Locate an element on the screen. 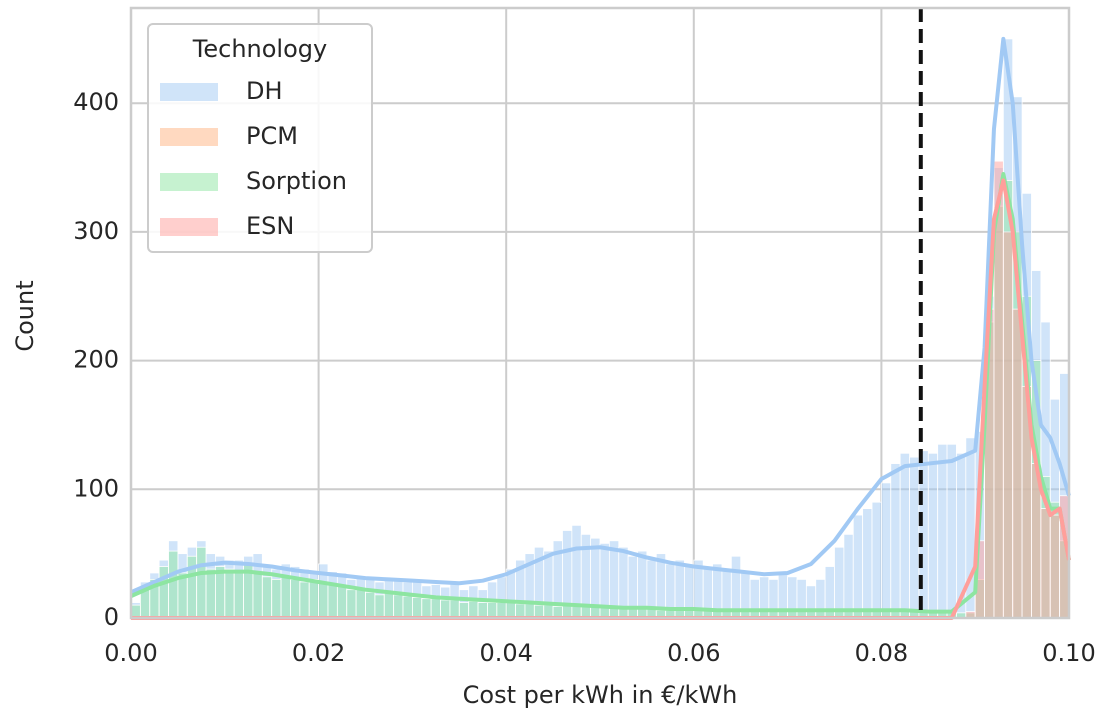 The height and width of the screenshot is (719, 1105). legend-label: ESN is located at coordinates (270, 226).